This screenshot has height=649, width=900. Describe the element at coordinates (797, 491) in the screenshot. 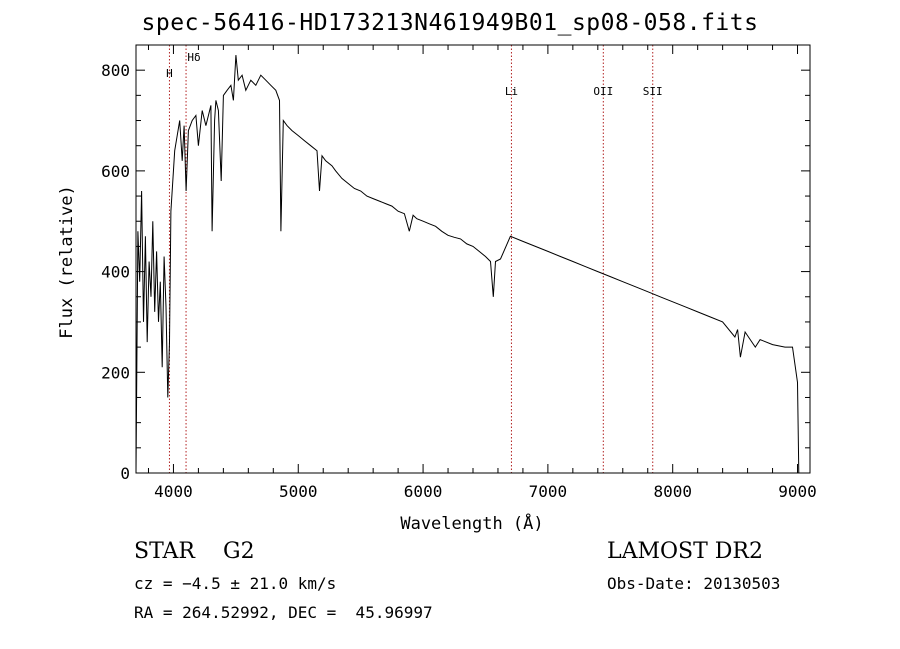

I see `x-tick-label: 9000` at that location.